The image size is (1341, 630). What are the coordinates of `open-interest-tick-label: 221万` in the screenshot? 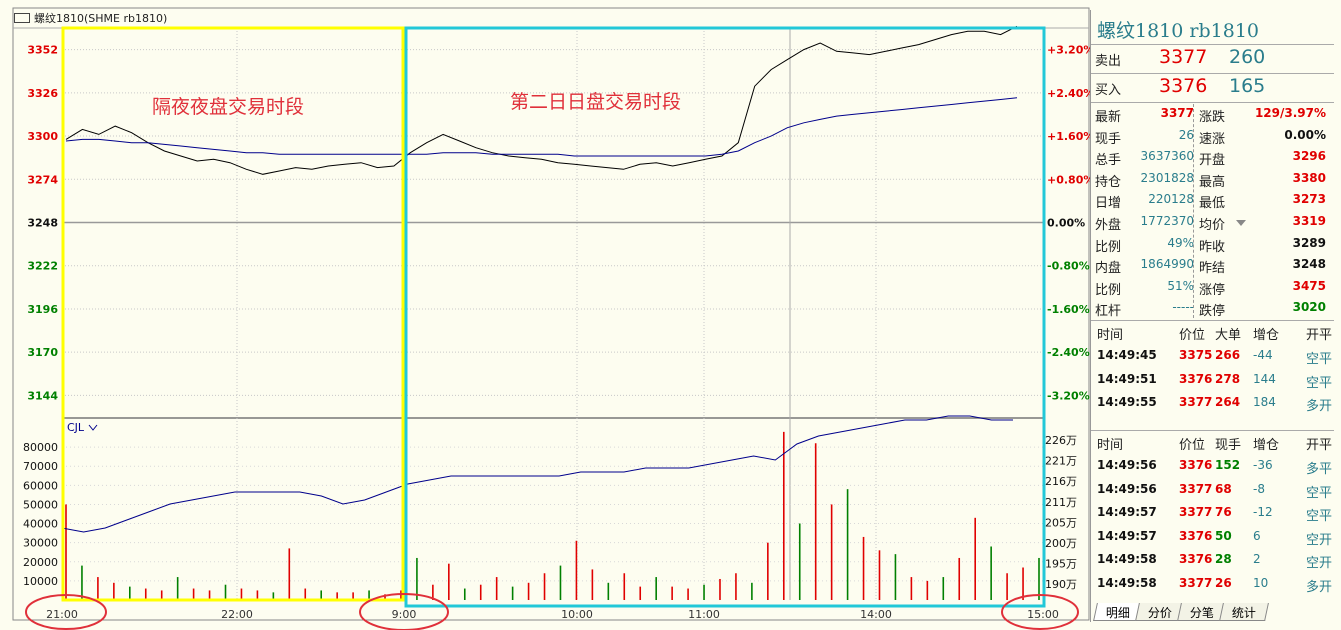 It's located at (1061, 461).